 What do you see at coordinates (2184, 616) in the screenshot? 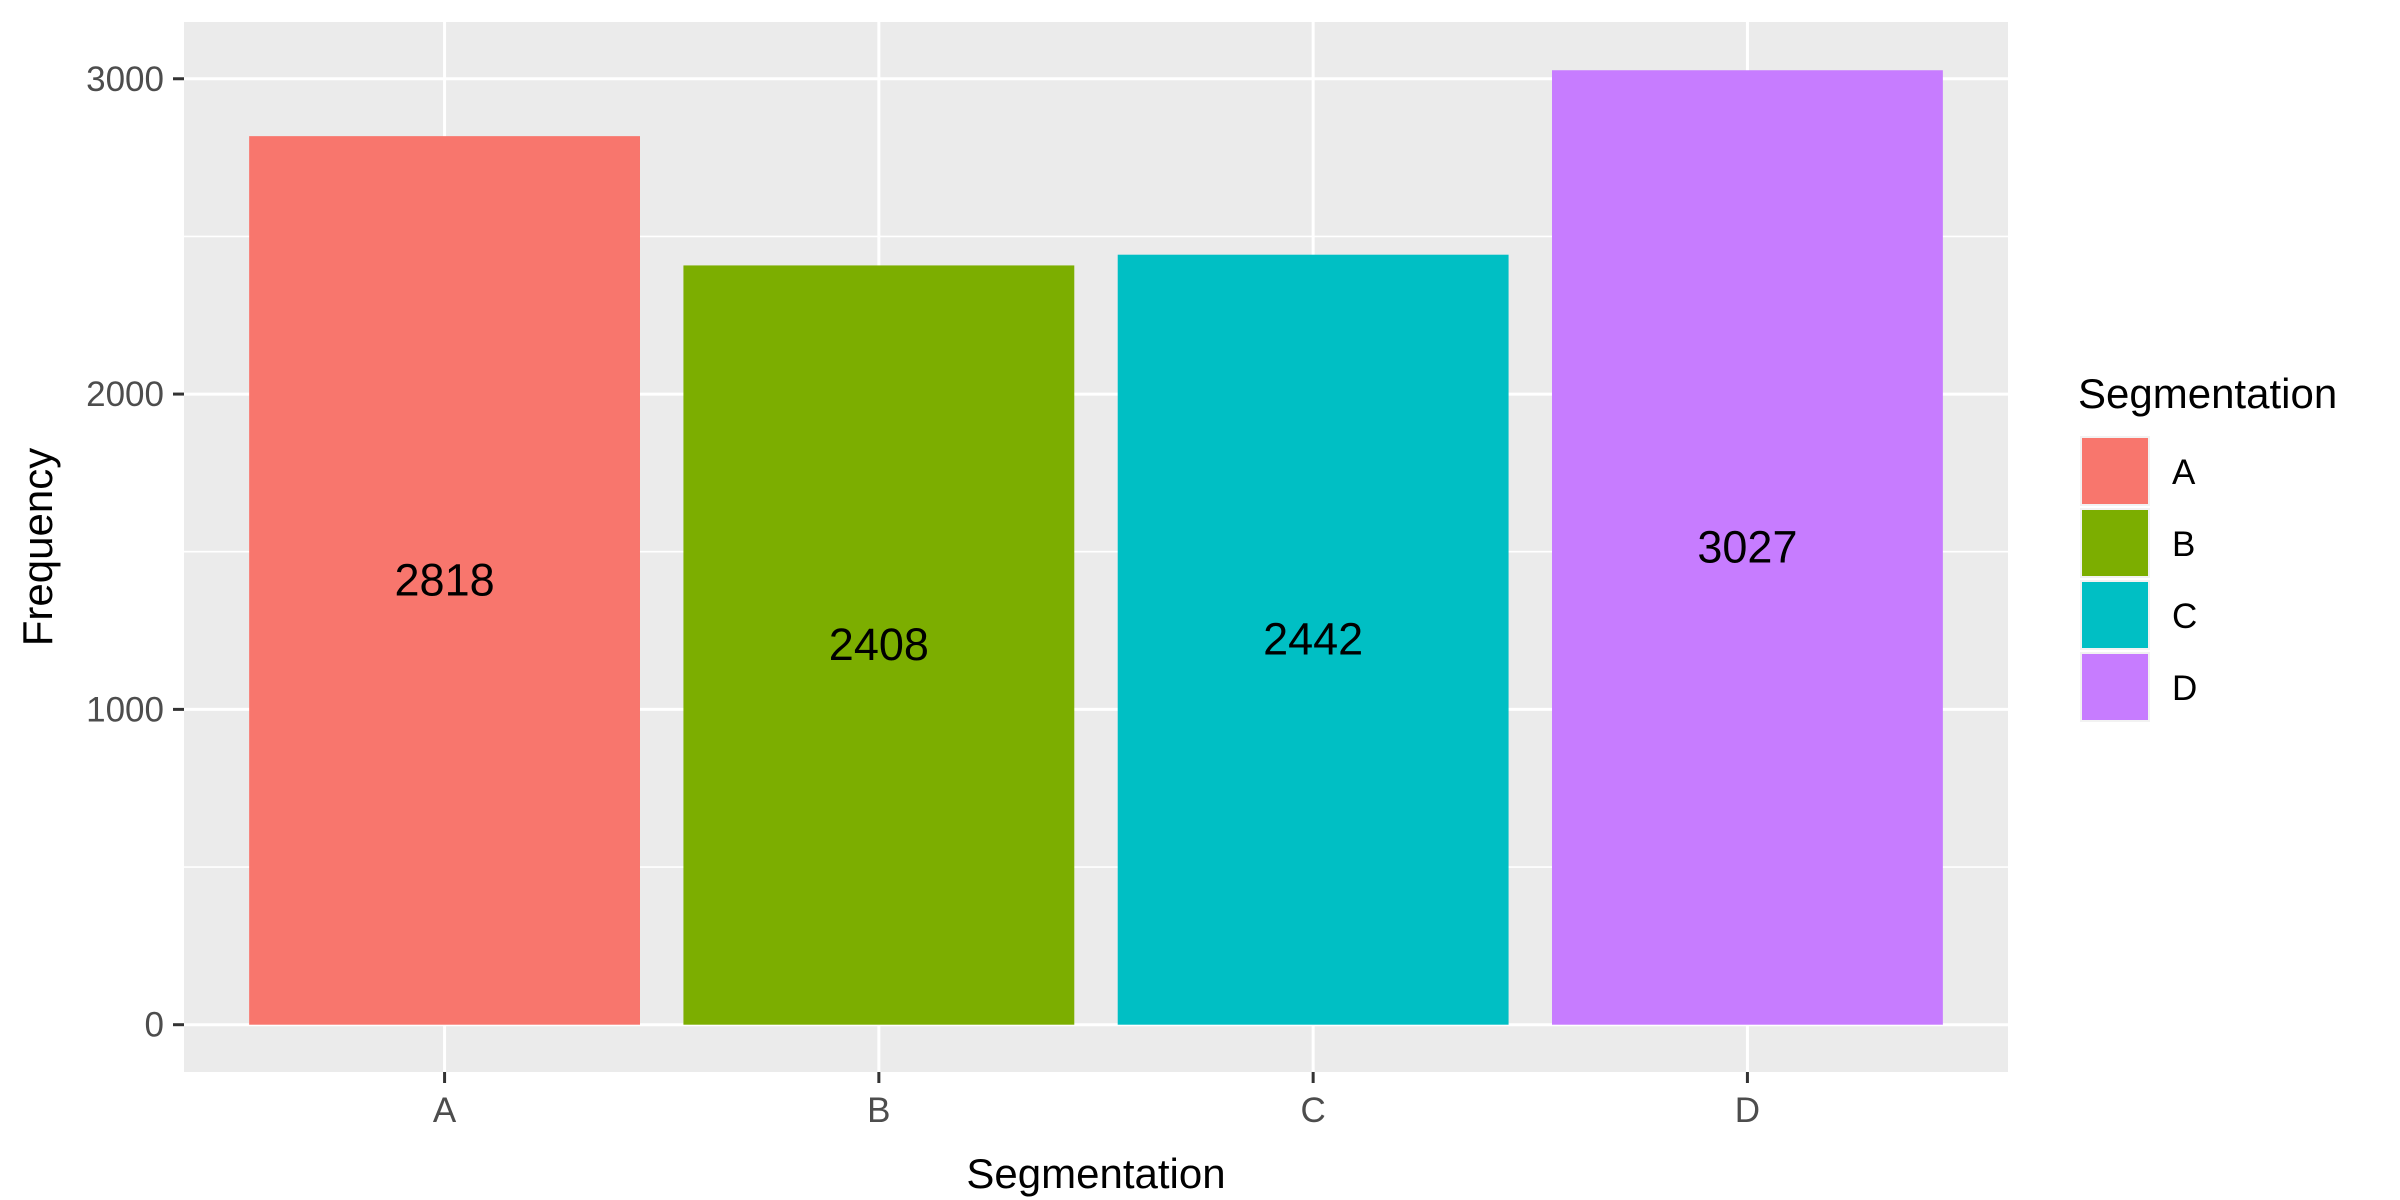
I see `legend-label-C: C` at bounding box center [2184, 616].